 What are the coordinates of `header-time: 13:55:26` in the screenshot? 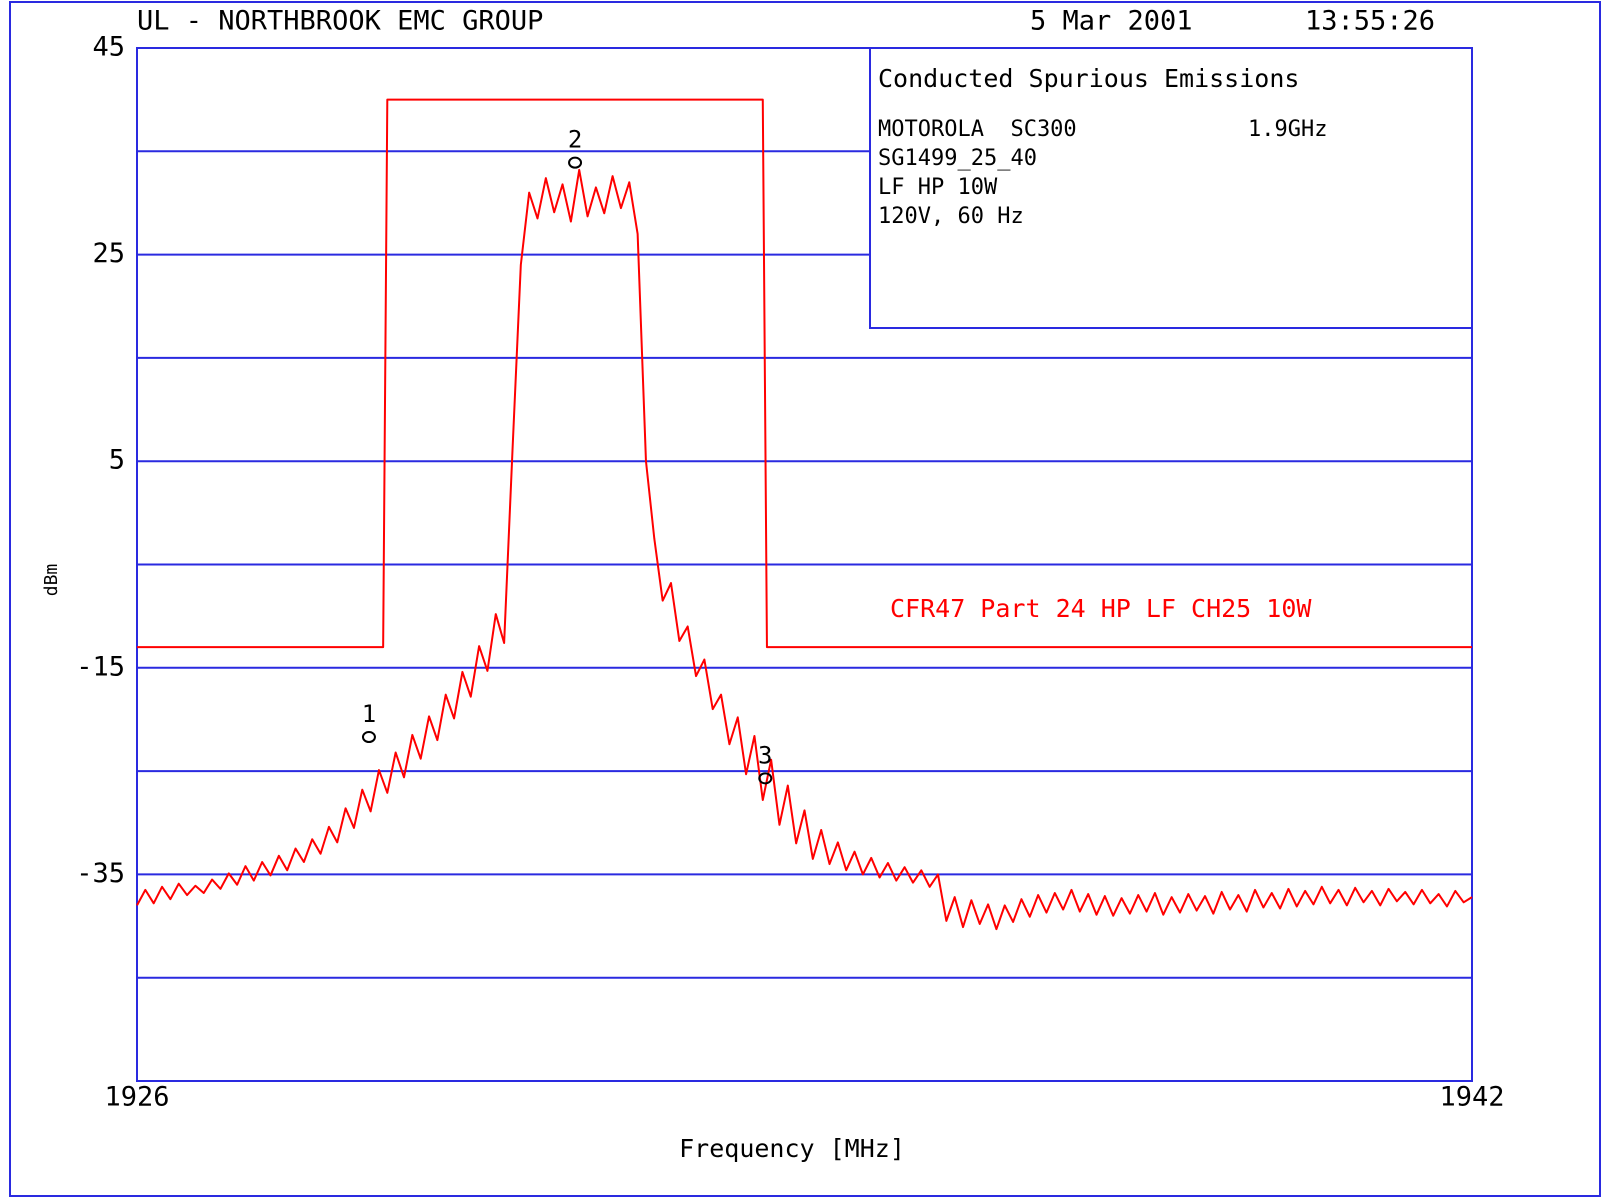 It's located at (1370, 21).